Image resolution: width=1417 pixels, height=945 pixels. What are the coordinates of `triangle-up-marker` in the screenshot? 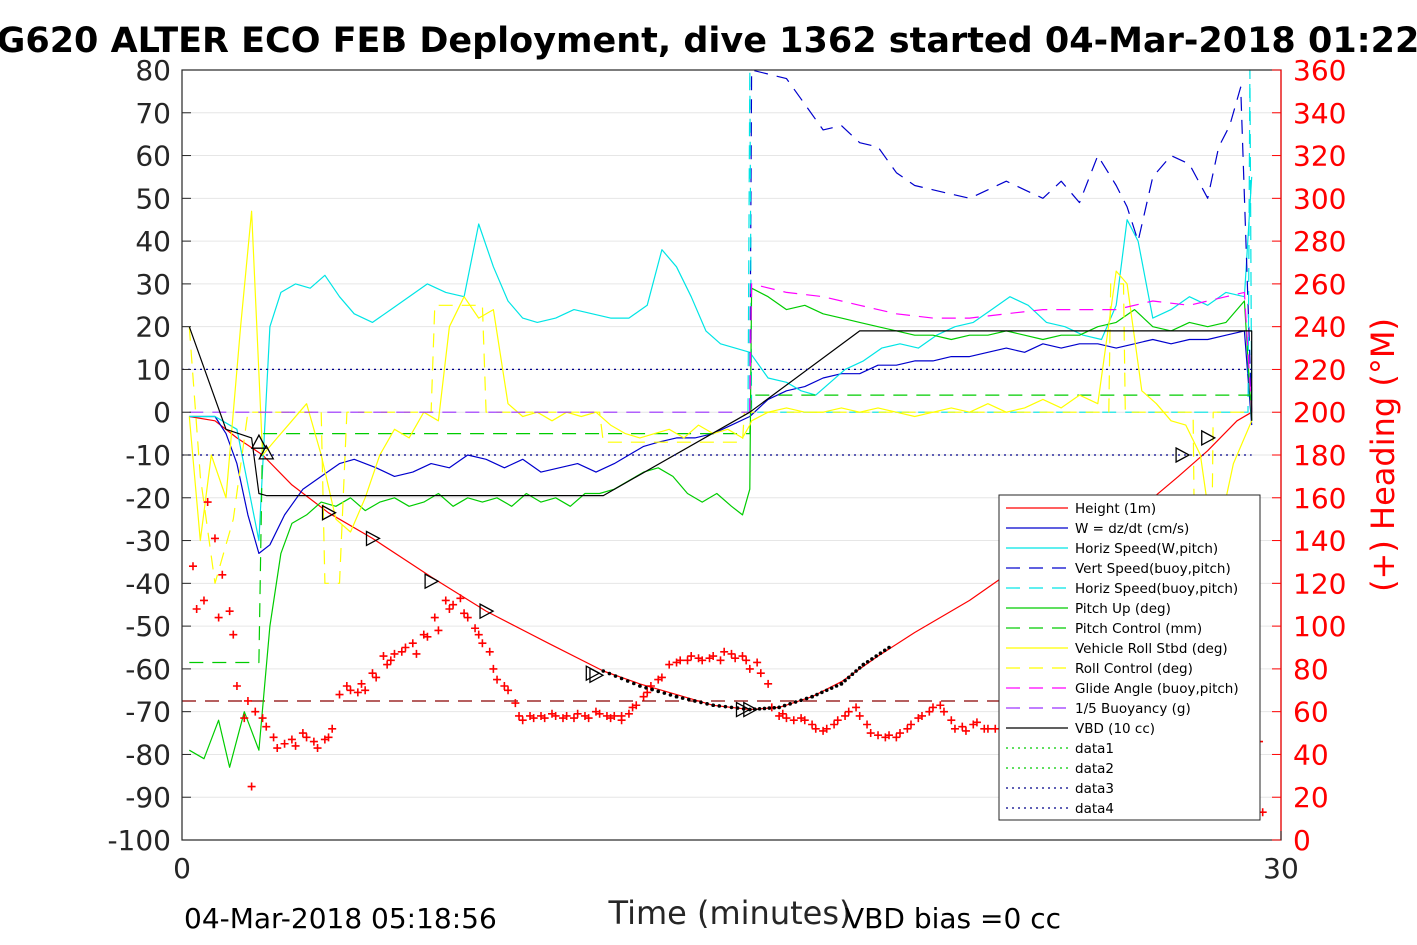 It's located at (259, 441).